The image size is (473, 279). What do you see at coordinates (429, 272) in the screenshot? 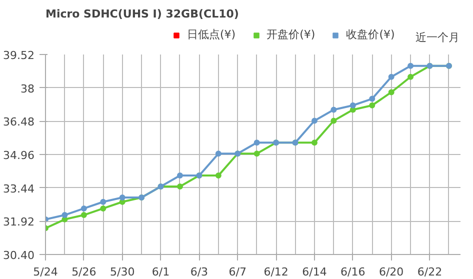
I see `x-tick-label: 6/22` at bounding box center [429, 272].